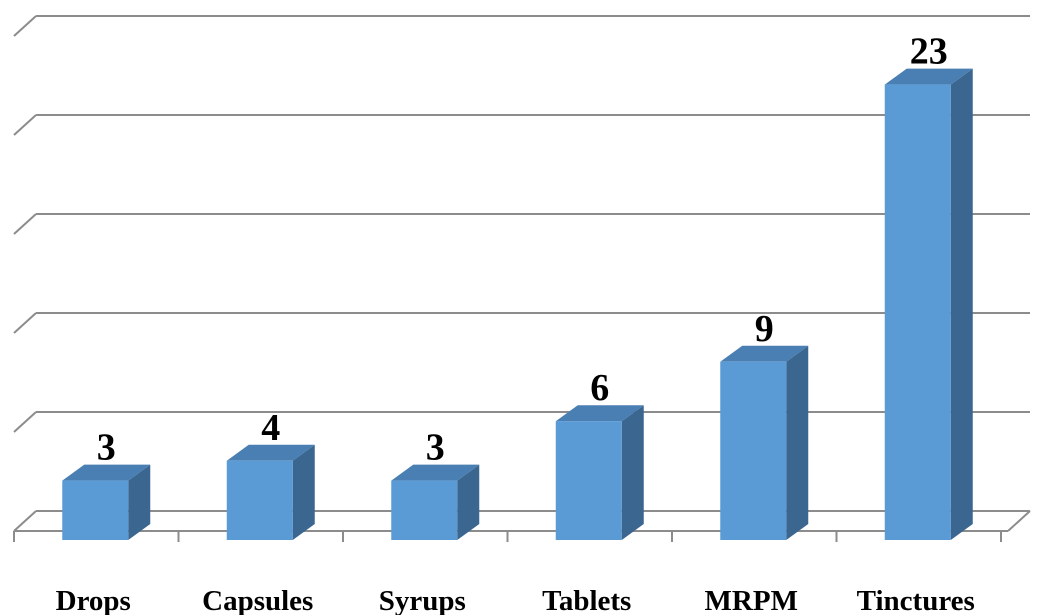  I want to click on bar-tablets, so click(599, 472).